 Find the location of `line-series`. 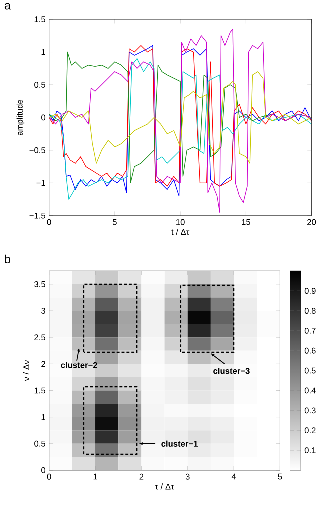

line-series is located at coordinates (181, 118).